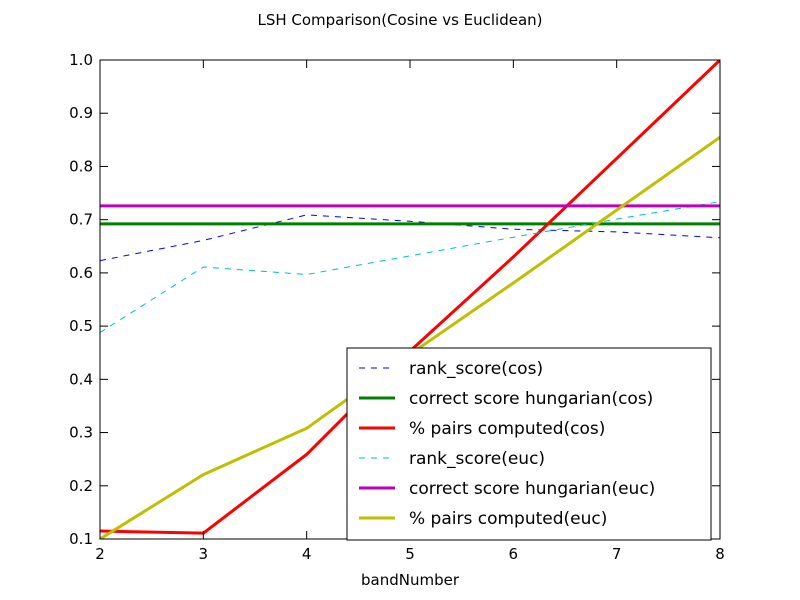 The image size is (800, 600). I want to click on legend-label: correct score hungarian(euc), so click(532, 489).